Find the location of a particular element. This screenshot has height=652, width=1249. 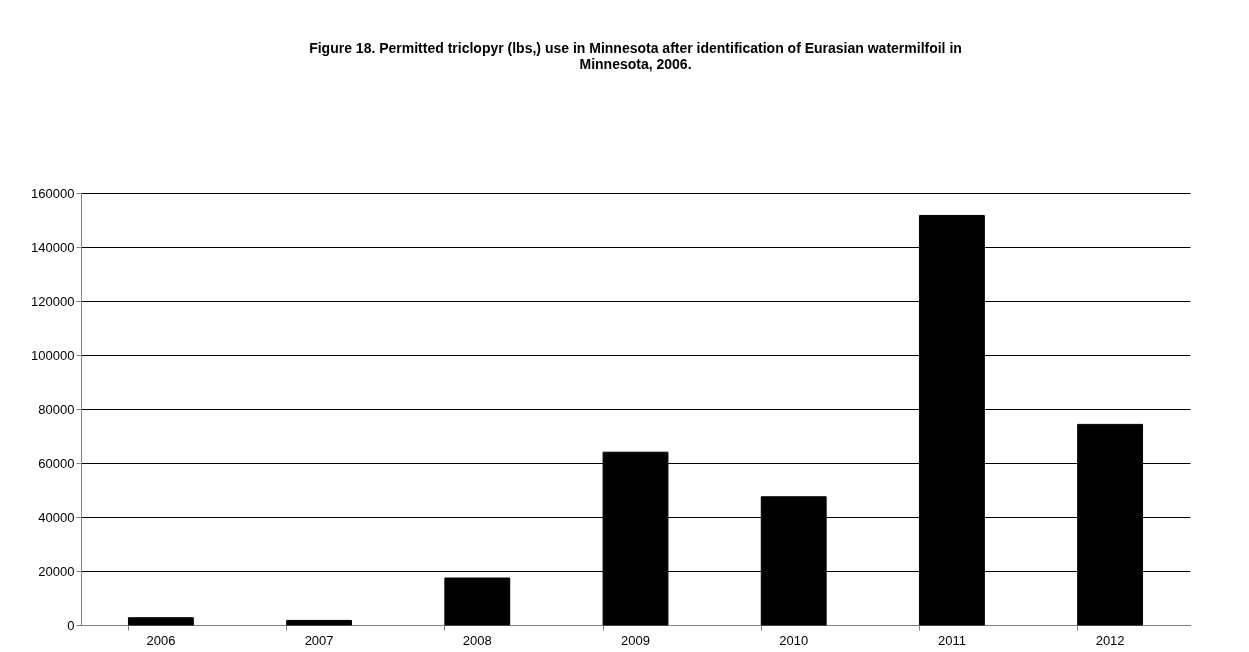

y-tick-label: 0 is located at coordinates (71, 625).